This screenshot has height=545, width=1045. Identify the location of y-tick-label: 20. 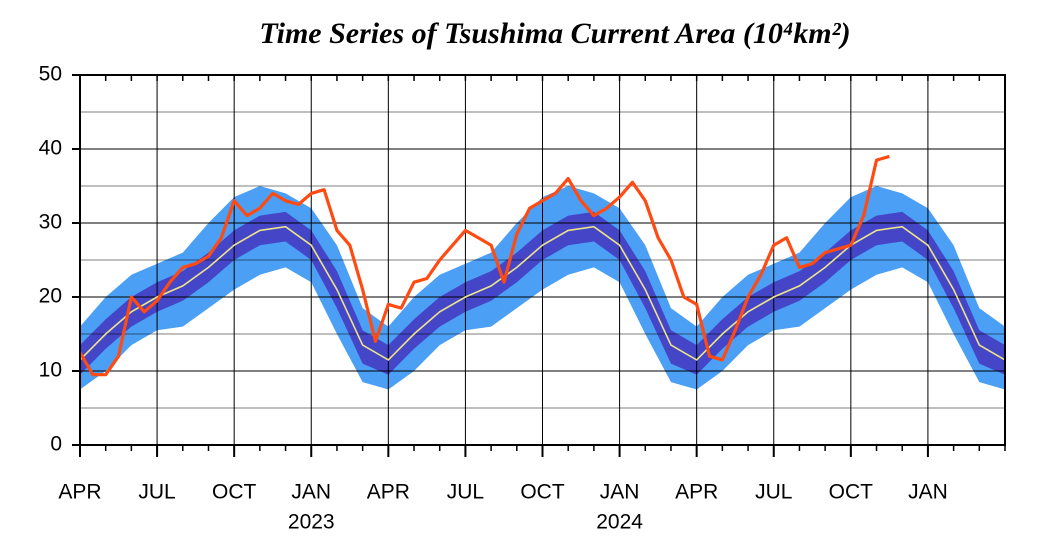
(50, 296).